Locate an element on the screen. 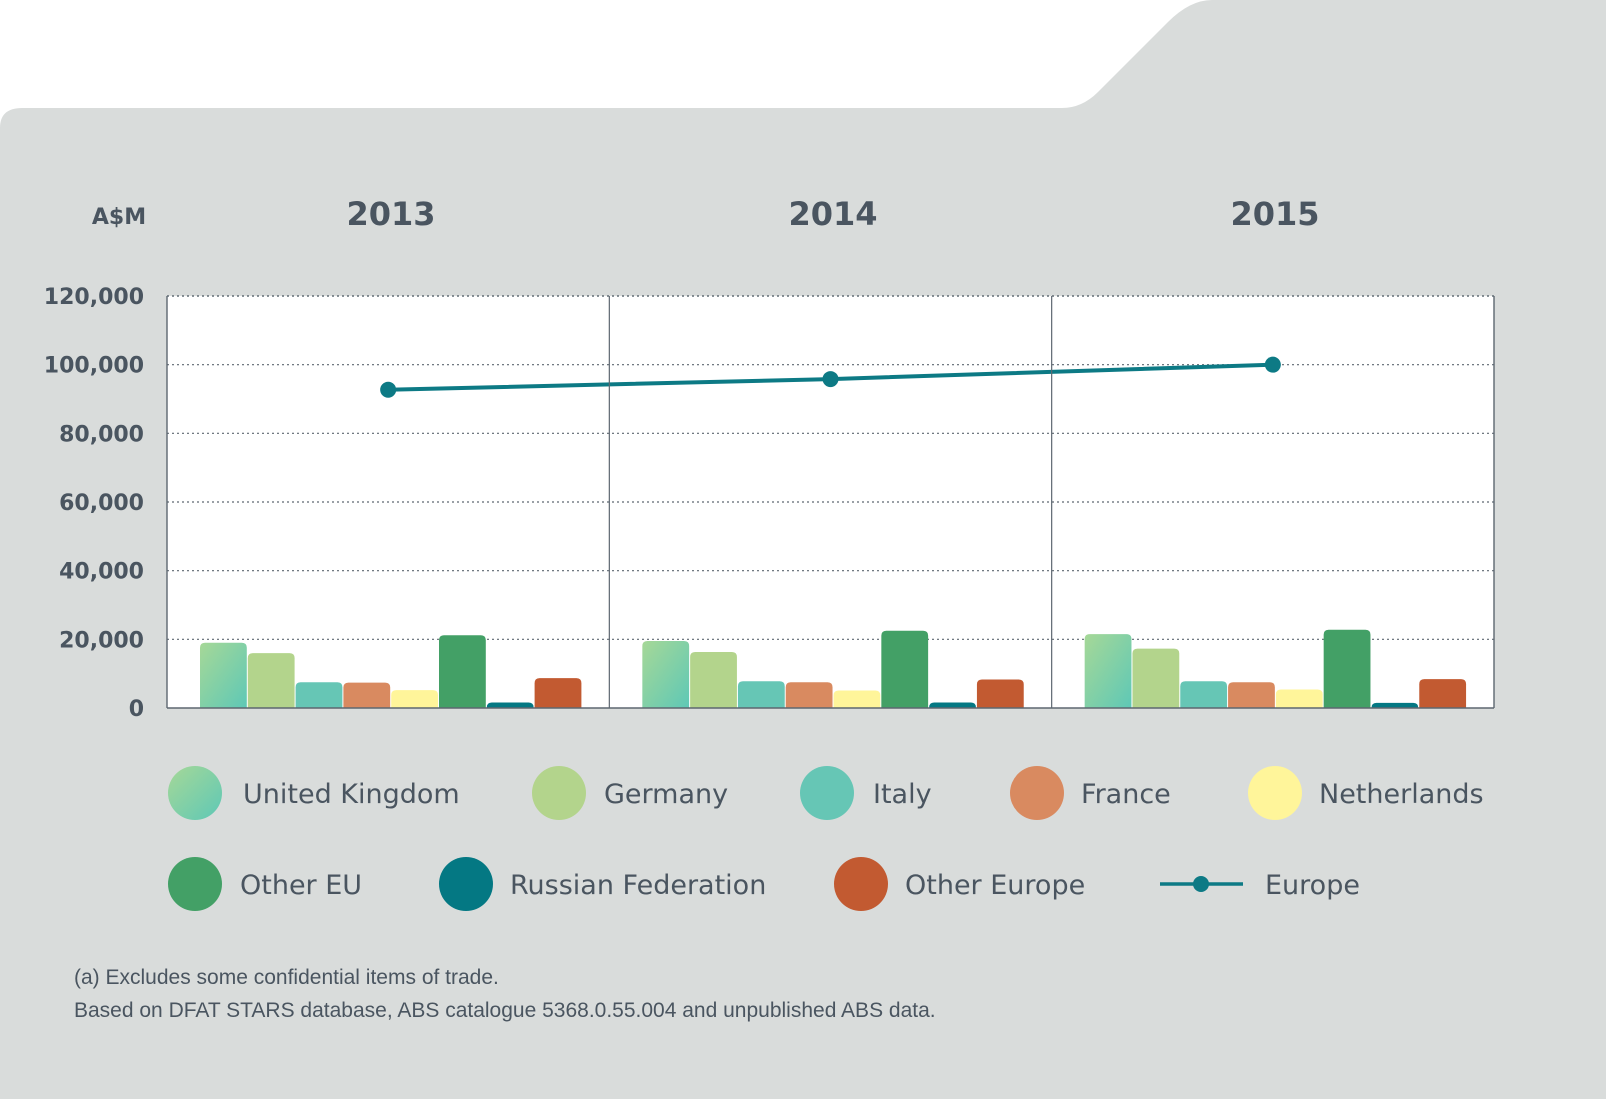 This screenshot has width=1606, height=1103. bar-other-eu-2015 is located at coordinates (1347, 668).